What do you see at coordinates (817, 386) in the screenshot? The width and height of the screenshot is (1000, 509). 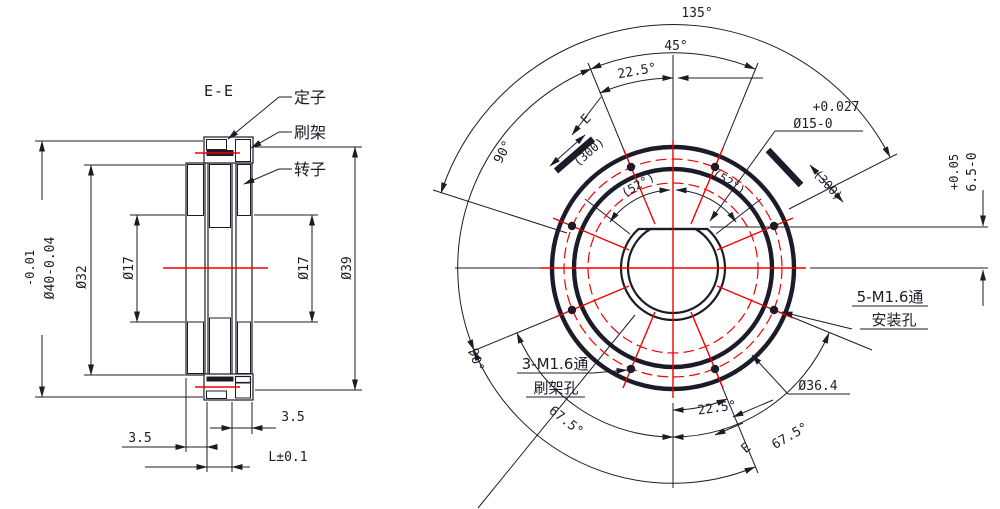 I see `dim-bolt-circle: Ø36.4` at bounding box center [817, 386].